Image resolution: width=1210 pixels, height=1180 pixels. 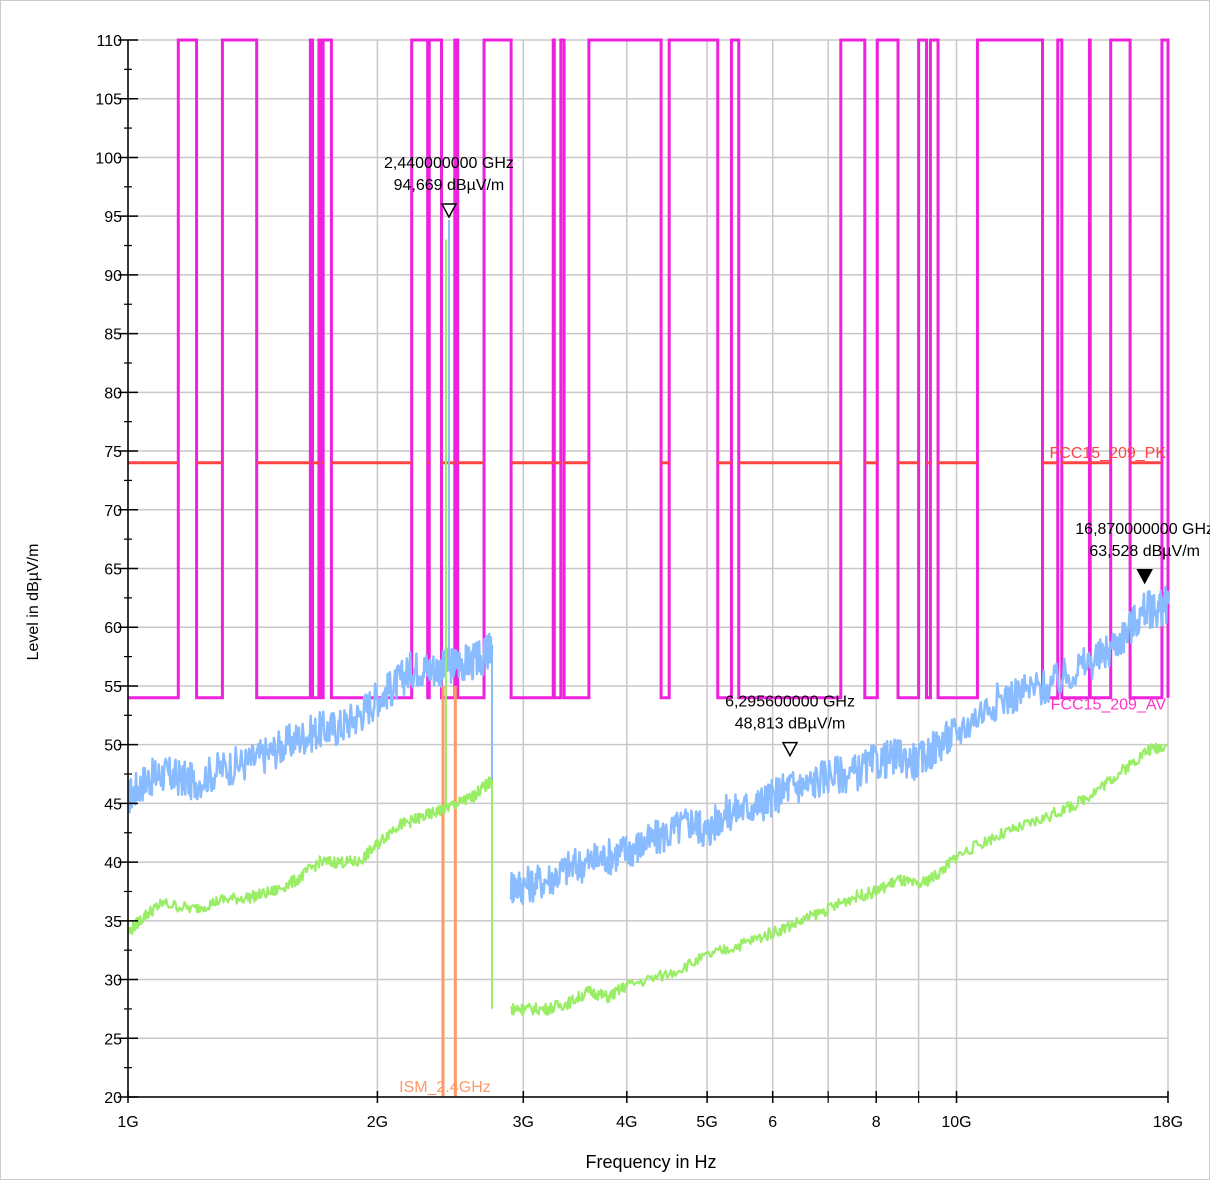 What do you see at coordinates (113, 746) in the screenshot?
I see `y-tick-label: 50` at bounding box center [113, 746].